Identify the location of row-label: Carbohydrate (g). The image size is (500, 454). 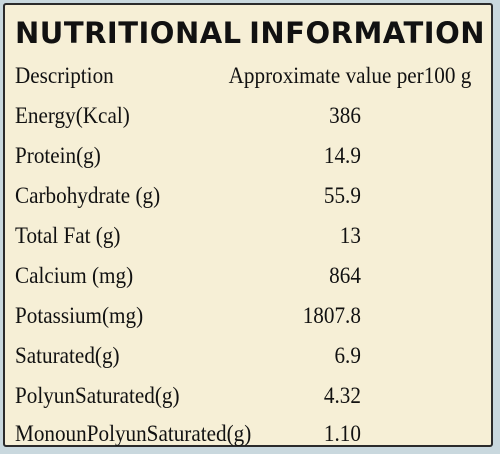
(88, 195).